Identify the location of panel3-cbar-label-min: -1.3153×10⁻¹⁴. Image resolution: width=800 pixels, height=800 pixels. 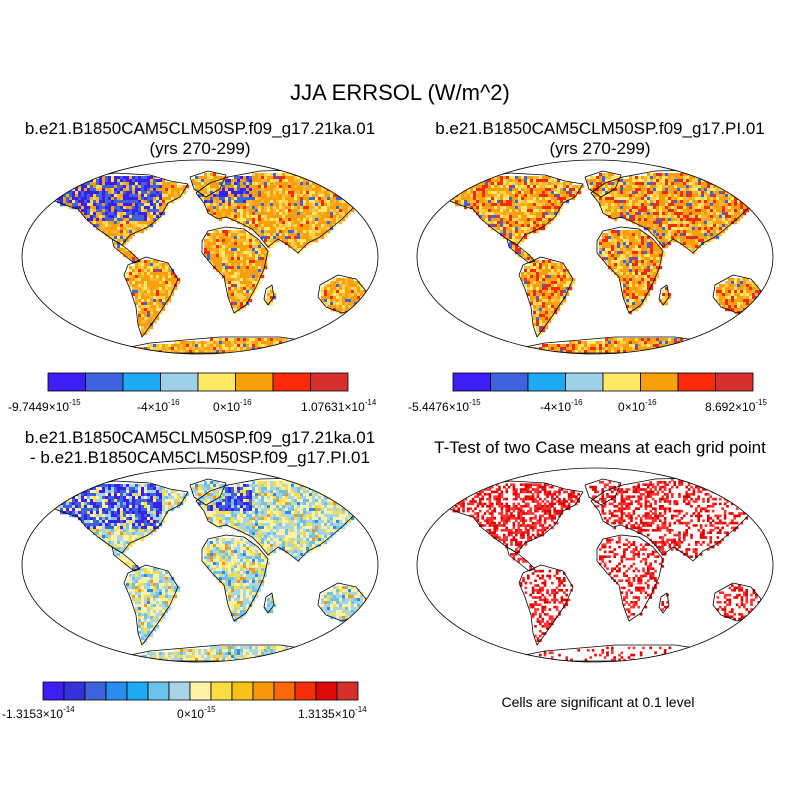
(38, 713).